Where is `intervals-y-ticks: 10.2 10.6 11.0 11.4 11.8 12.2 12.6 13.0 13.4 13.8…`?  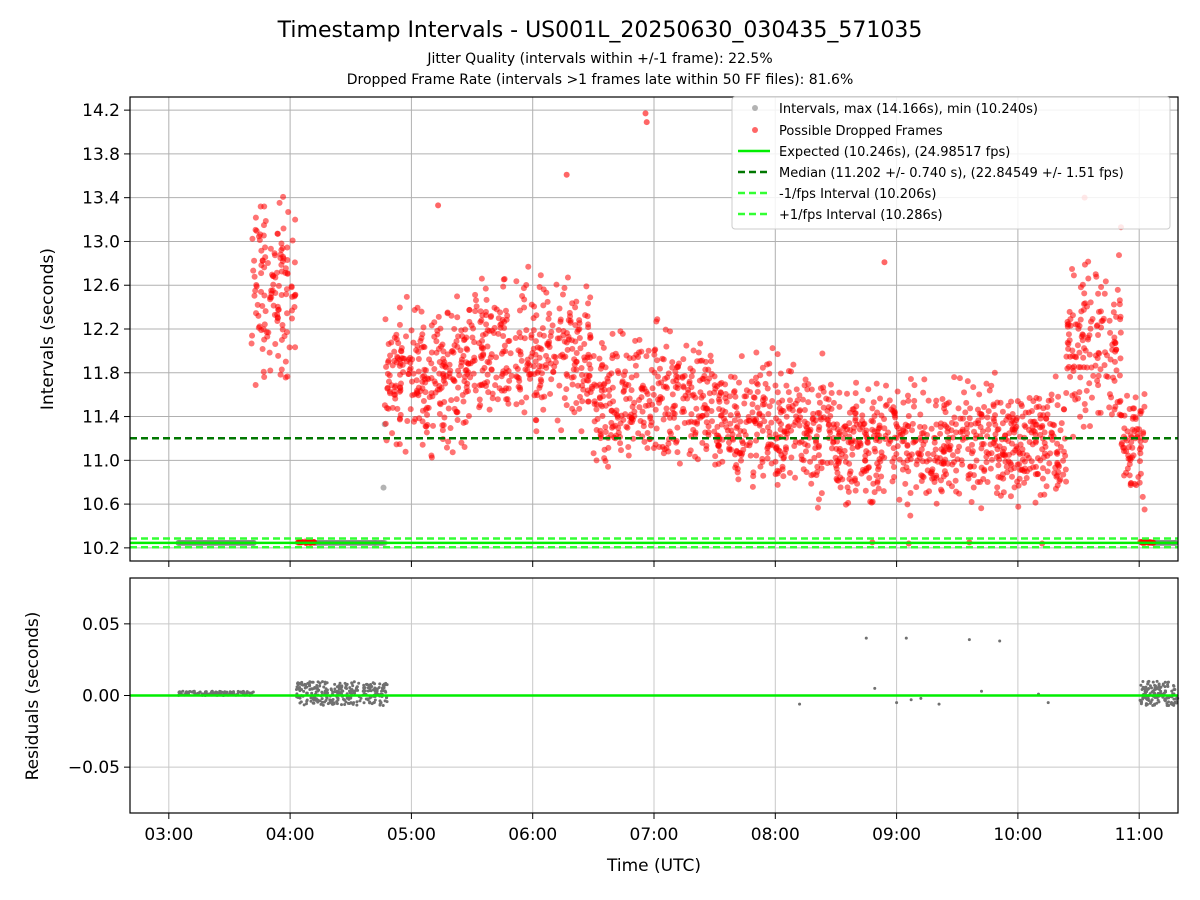
intervals-y-ticks: 10.2 10.6 11.0 11.4 11.8 12.2 12.6 13.0 13.4 13.8… is located at coordinates (106, 330).